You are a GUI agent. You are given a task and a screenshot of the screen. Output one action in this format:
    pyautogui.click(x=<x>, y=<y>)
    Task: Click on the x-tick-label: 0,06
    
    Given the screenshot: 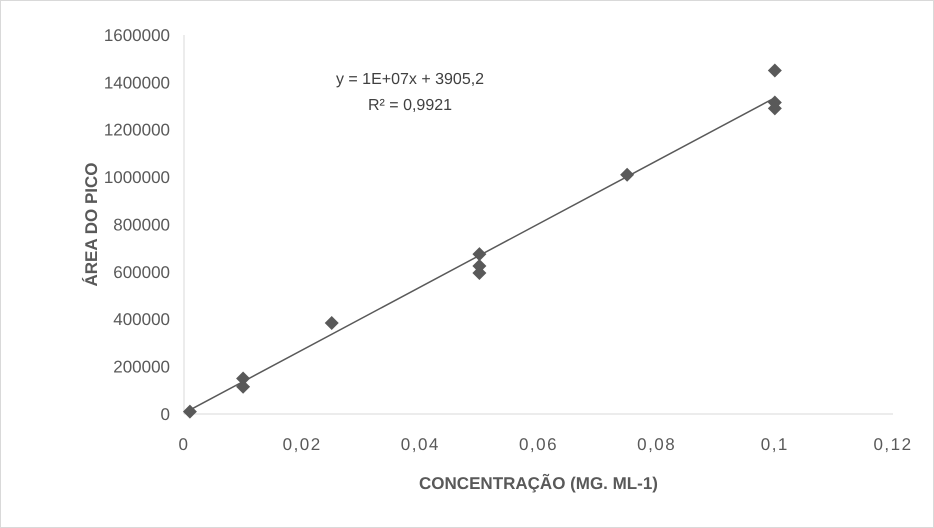 What is the action you would take?
    pyautogui.click(x=538, y=444)
    